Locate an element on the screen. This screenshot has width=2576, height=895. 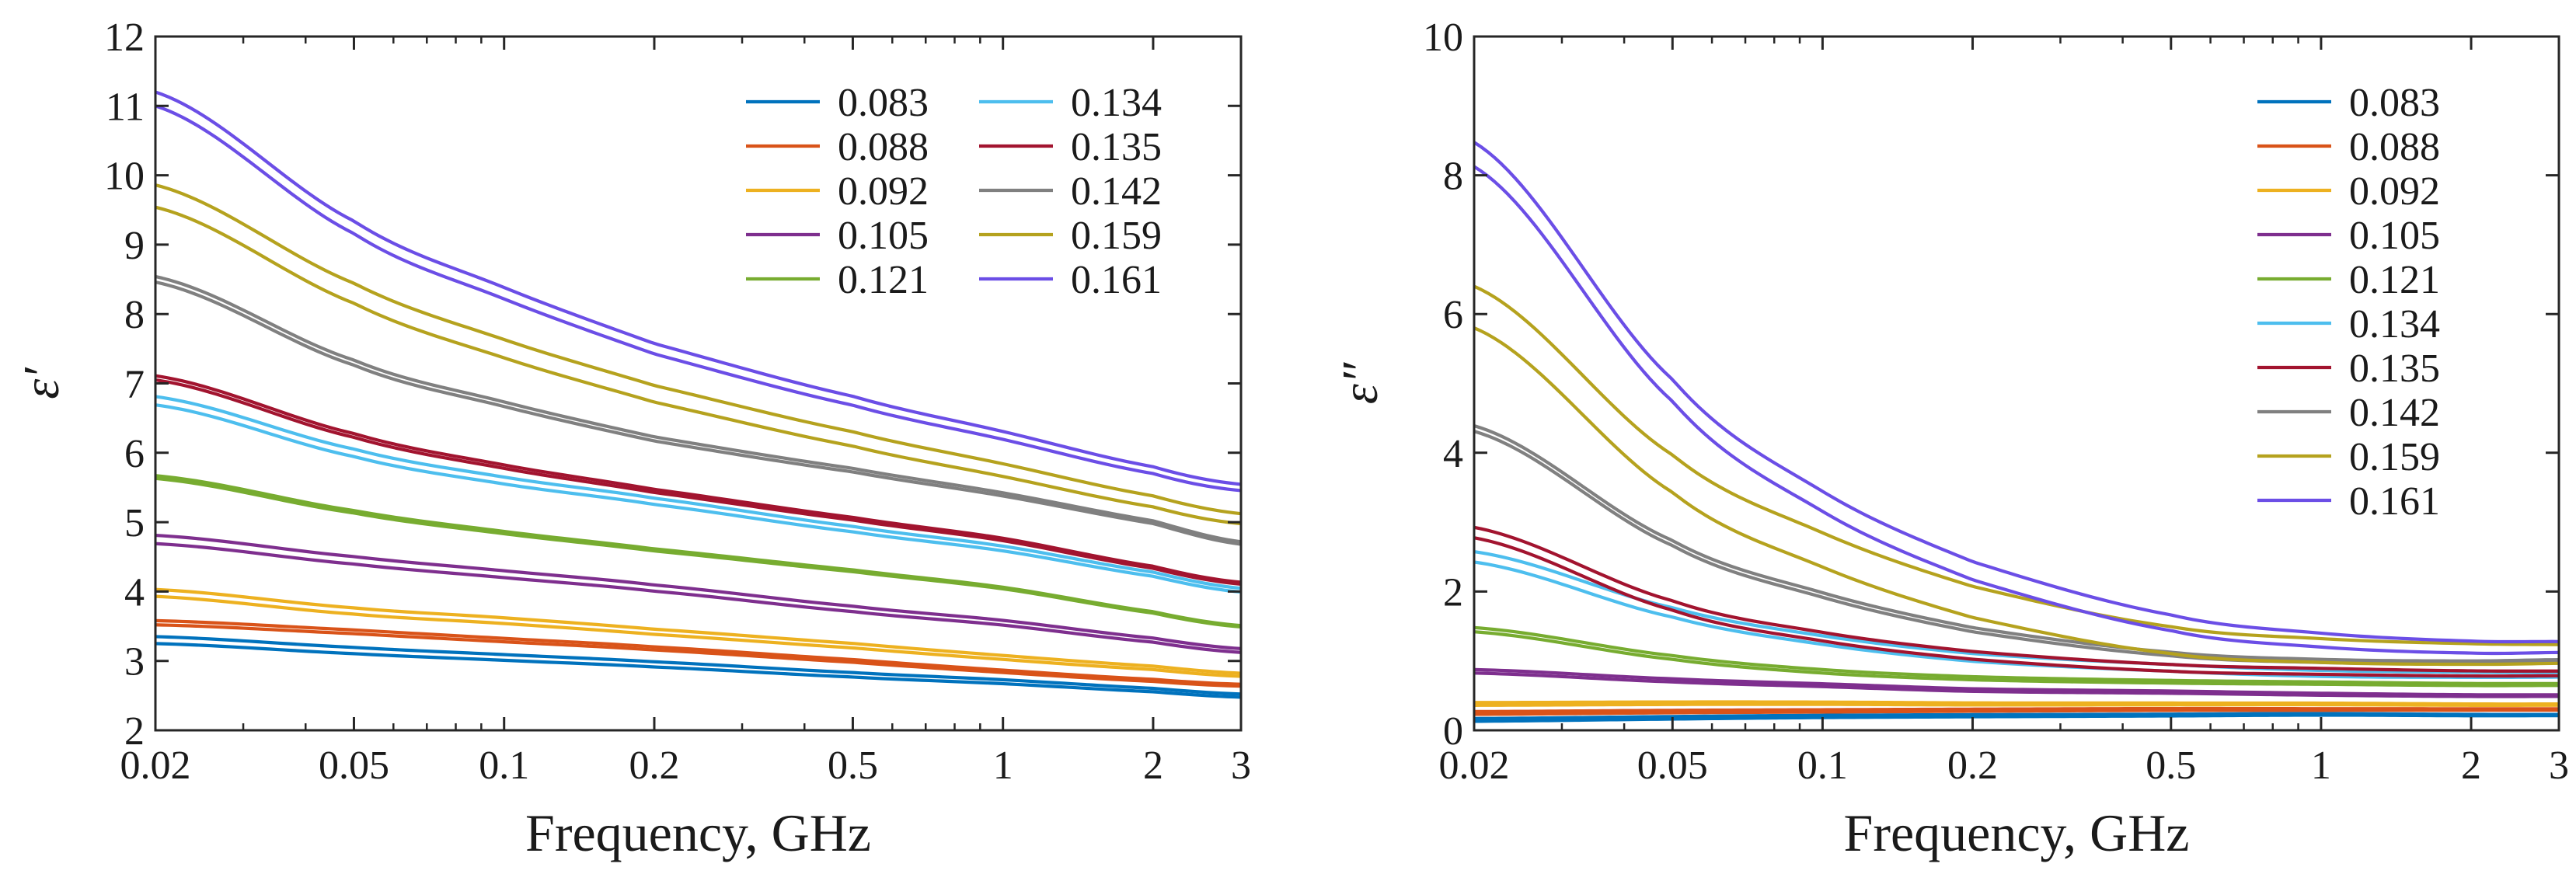
eps-imag-y-tick-labels: 0 2 4 6 8 10 is located at coordinates (1443, 385).